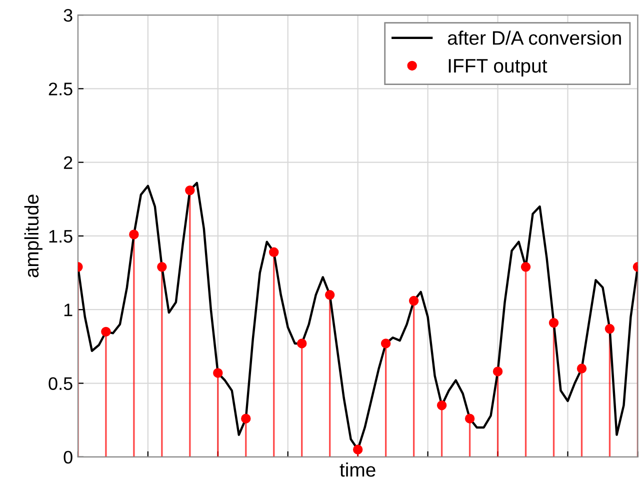 The height and width of the screenshot is (501, 639). Describe the element at coordinates (68, 457) in the screenshot. I see `y-tick-label: 0` at that location.